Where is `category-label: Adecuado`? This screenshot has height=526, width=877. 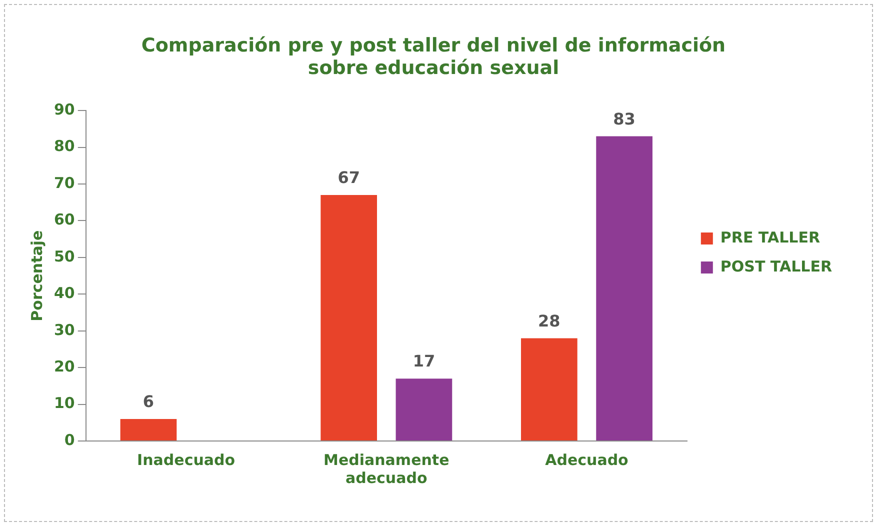
category-label: Adecuado is located at coordinates (586, 459).